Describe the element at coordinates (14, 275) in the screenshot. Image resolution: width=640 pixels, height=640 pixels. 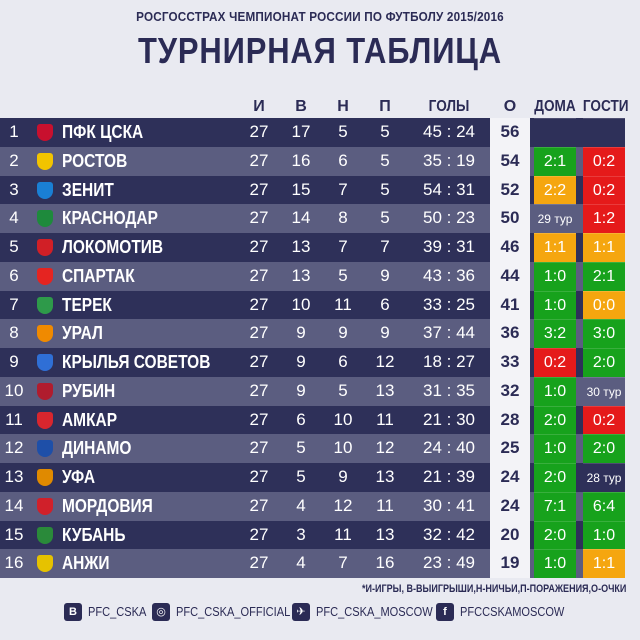
I see `position-cell: 6` at that location.